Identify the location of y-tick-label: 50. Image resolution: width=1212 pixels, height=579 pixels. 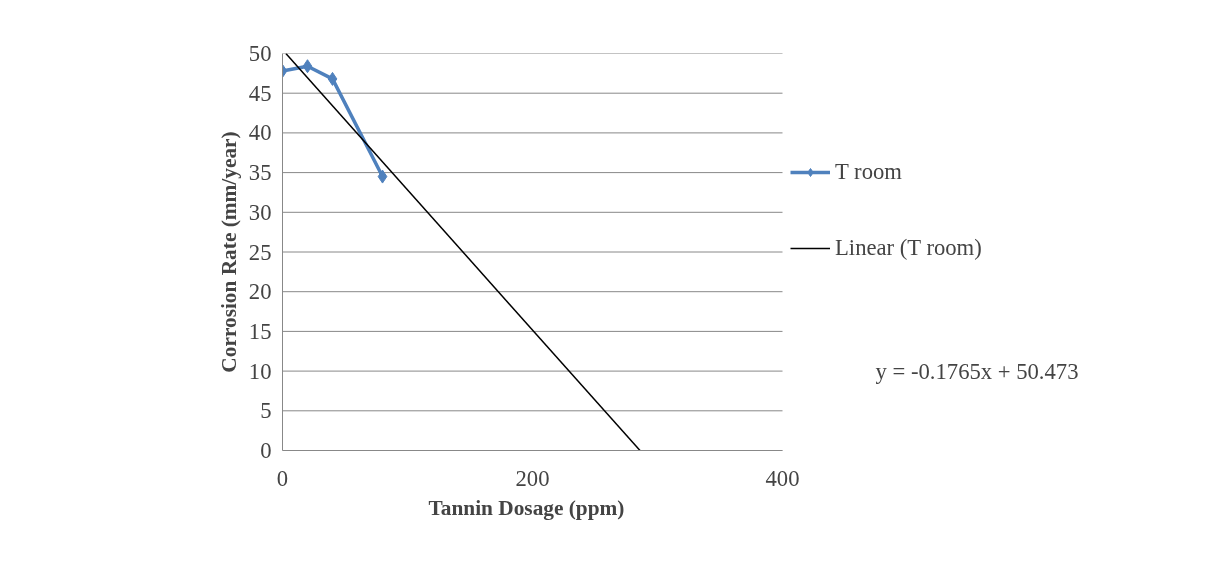
(260, 53).